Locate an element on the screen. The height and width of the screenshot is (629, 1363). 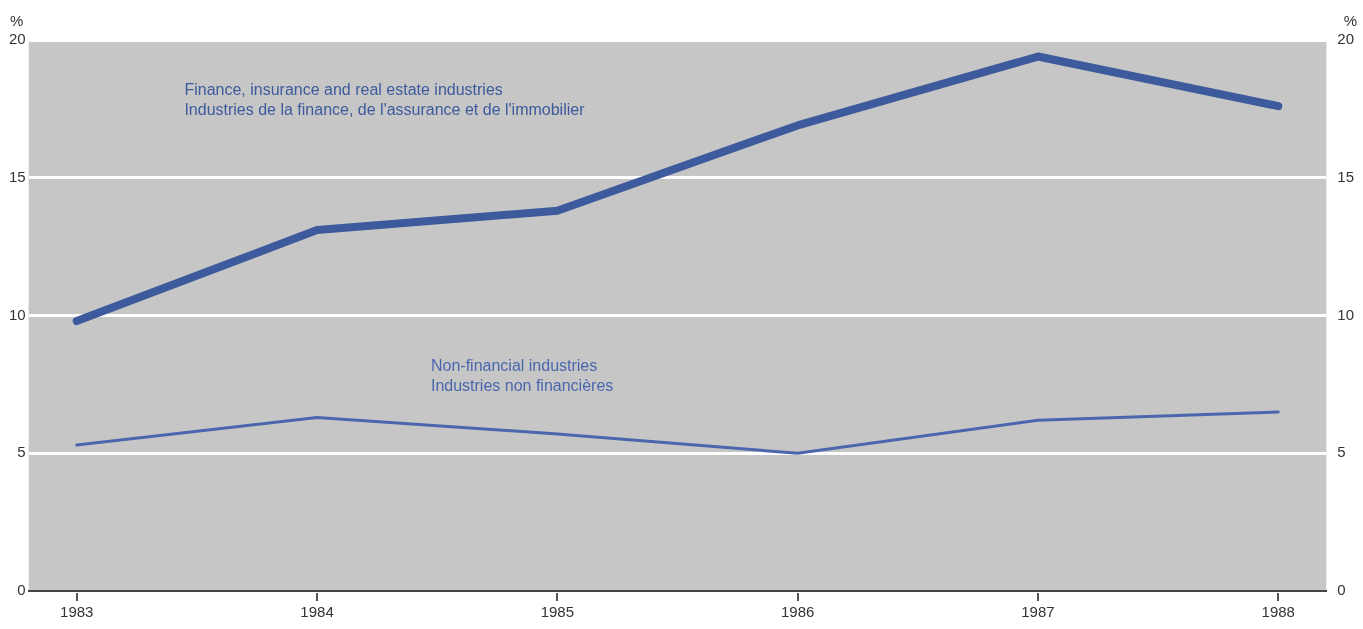
y2-tick-label: 15 is located at coordinates (1345, 176).